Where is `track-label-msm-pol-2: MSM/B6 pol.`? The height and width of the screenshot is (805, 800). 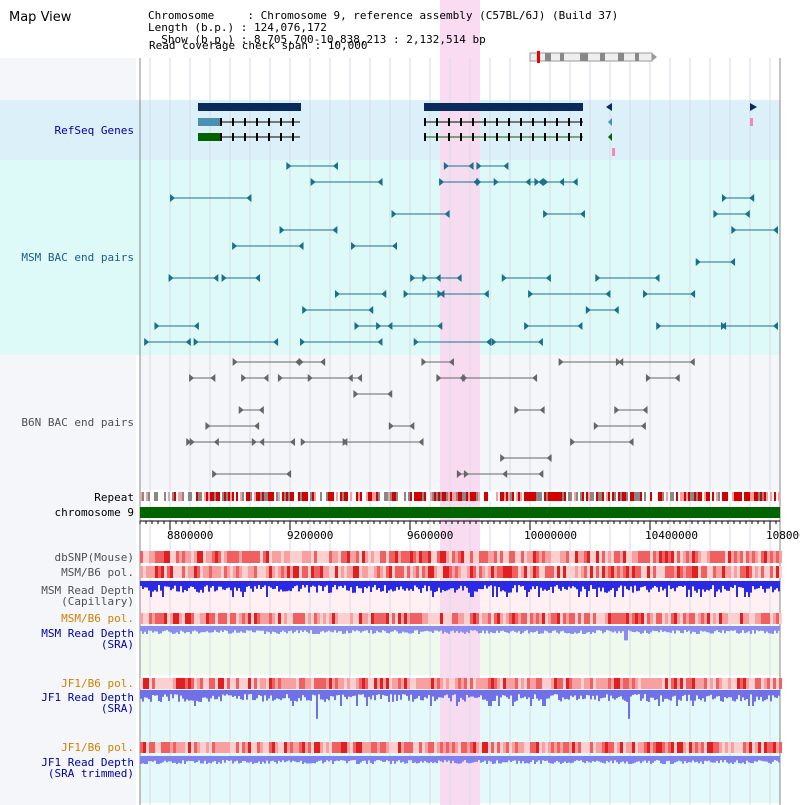
track-label-msm-pol-2: MSM/B6 pol. is located at coordinates (97, 618).